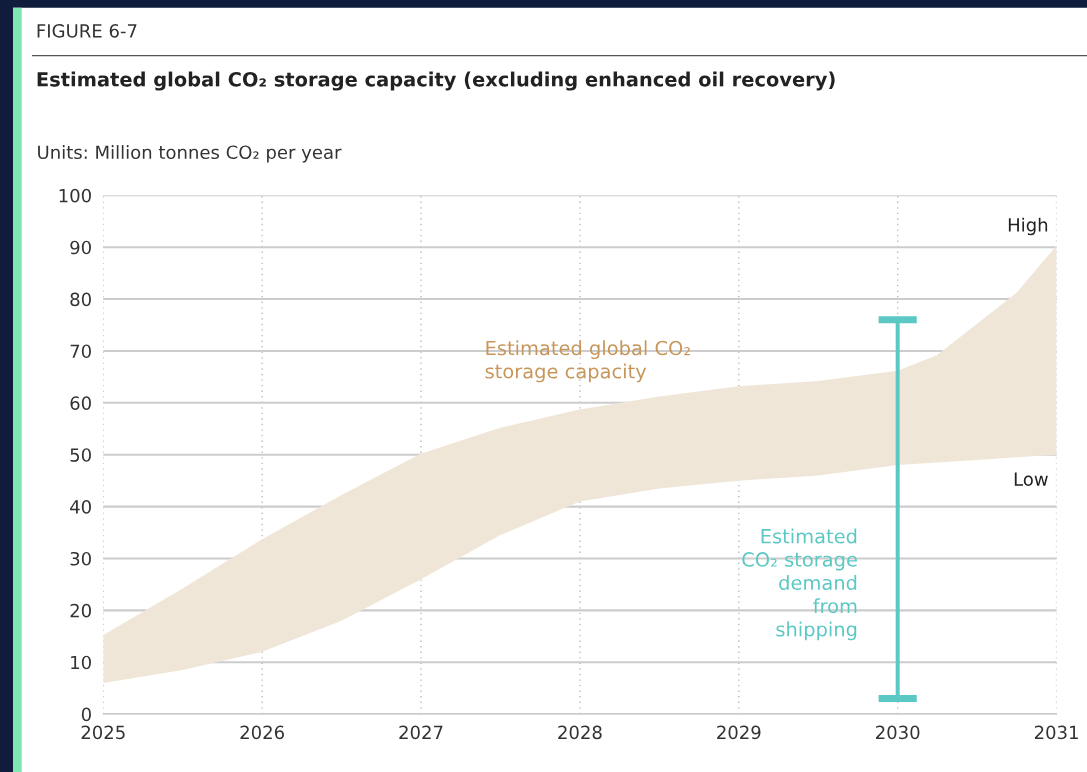  I want to click on y-tick-label: 80, so click(80, 299).